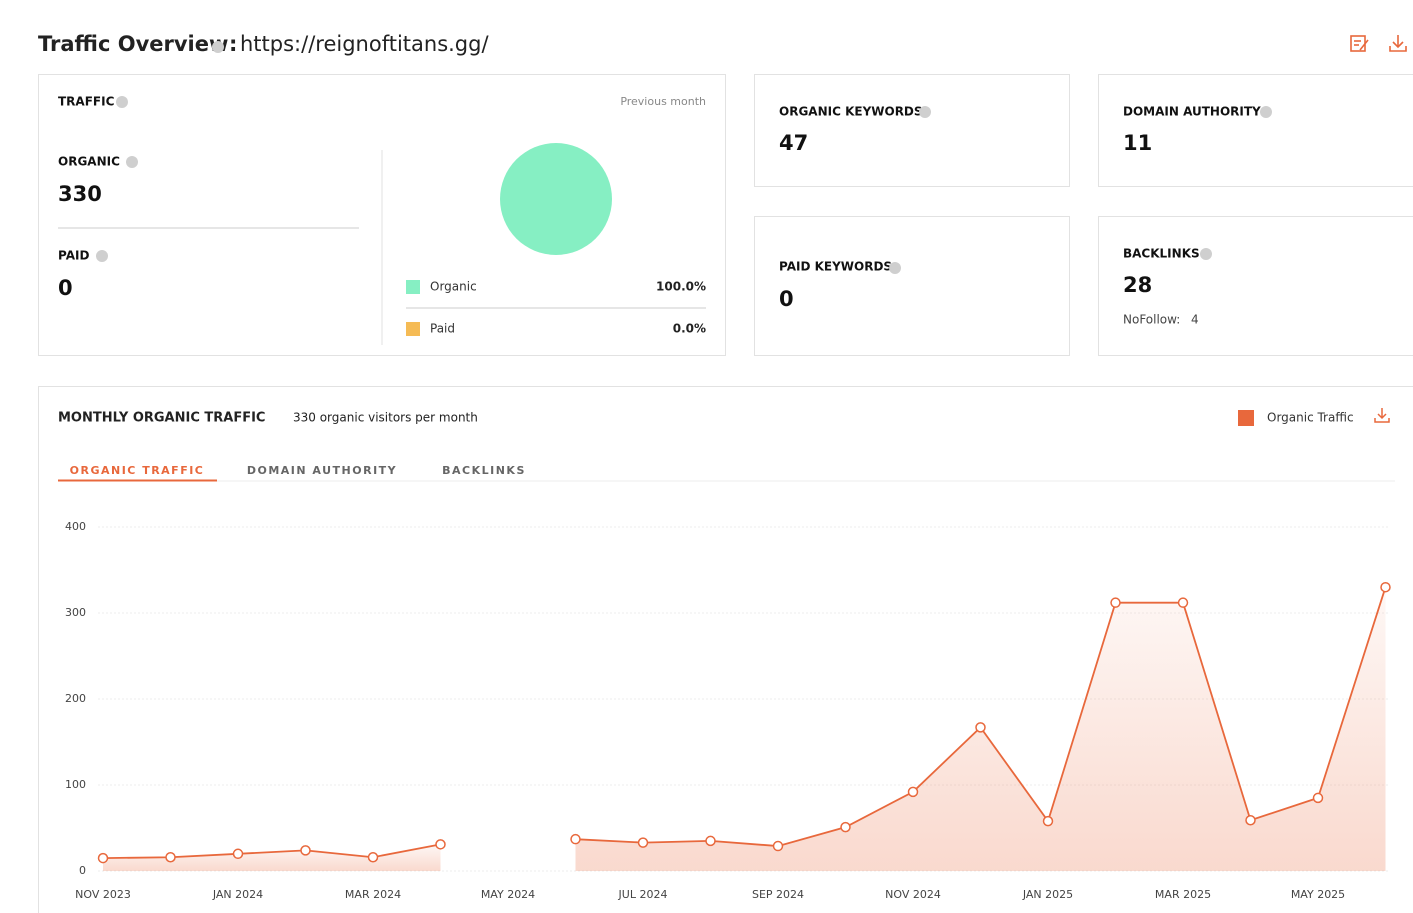  Describe the element at coordinates (689, 329) in the screenshot. I see `legend-value: 0.0%` at that location.